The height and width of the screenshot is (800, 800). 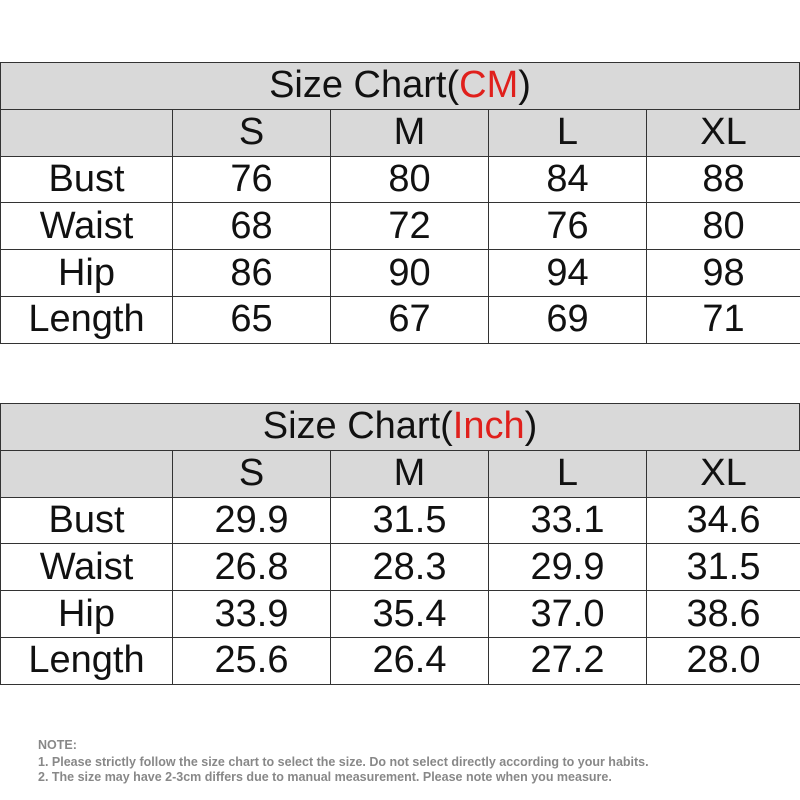 What do you see at coordinates (723, 661) in the screenshot?
I see `table-cell: 28.0` at bounding box center [723, 661].